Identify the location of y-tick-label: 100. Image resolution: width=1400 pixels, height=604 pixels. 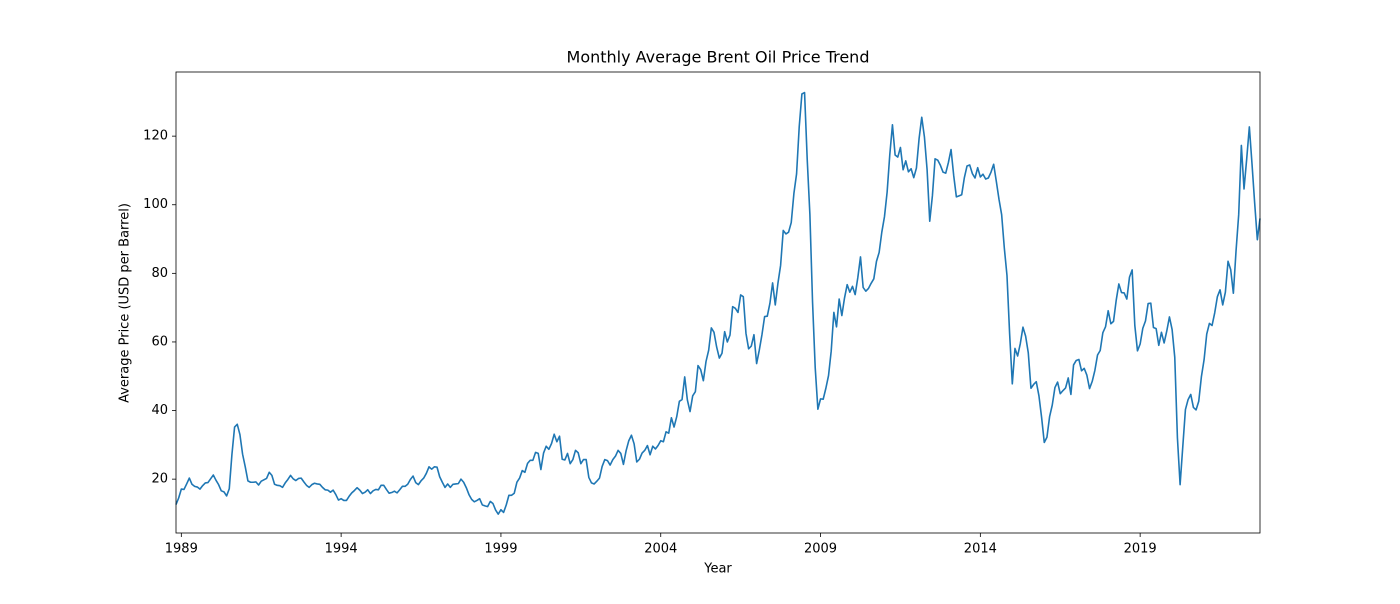
(155, 204).